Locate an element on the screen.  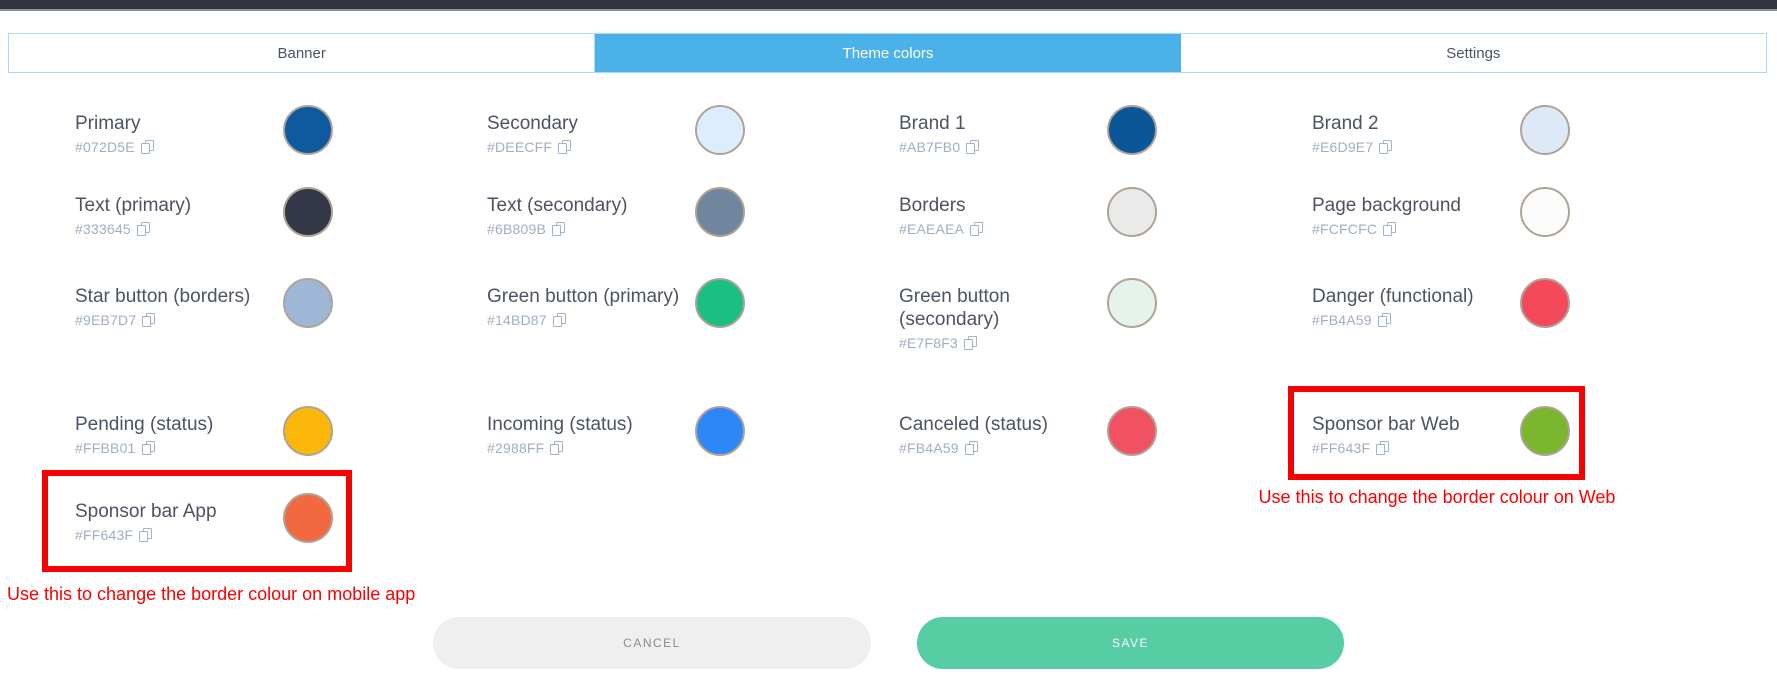
swatch-name: Green button (primary) is located at coordinates (583, 296).